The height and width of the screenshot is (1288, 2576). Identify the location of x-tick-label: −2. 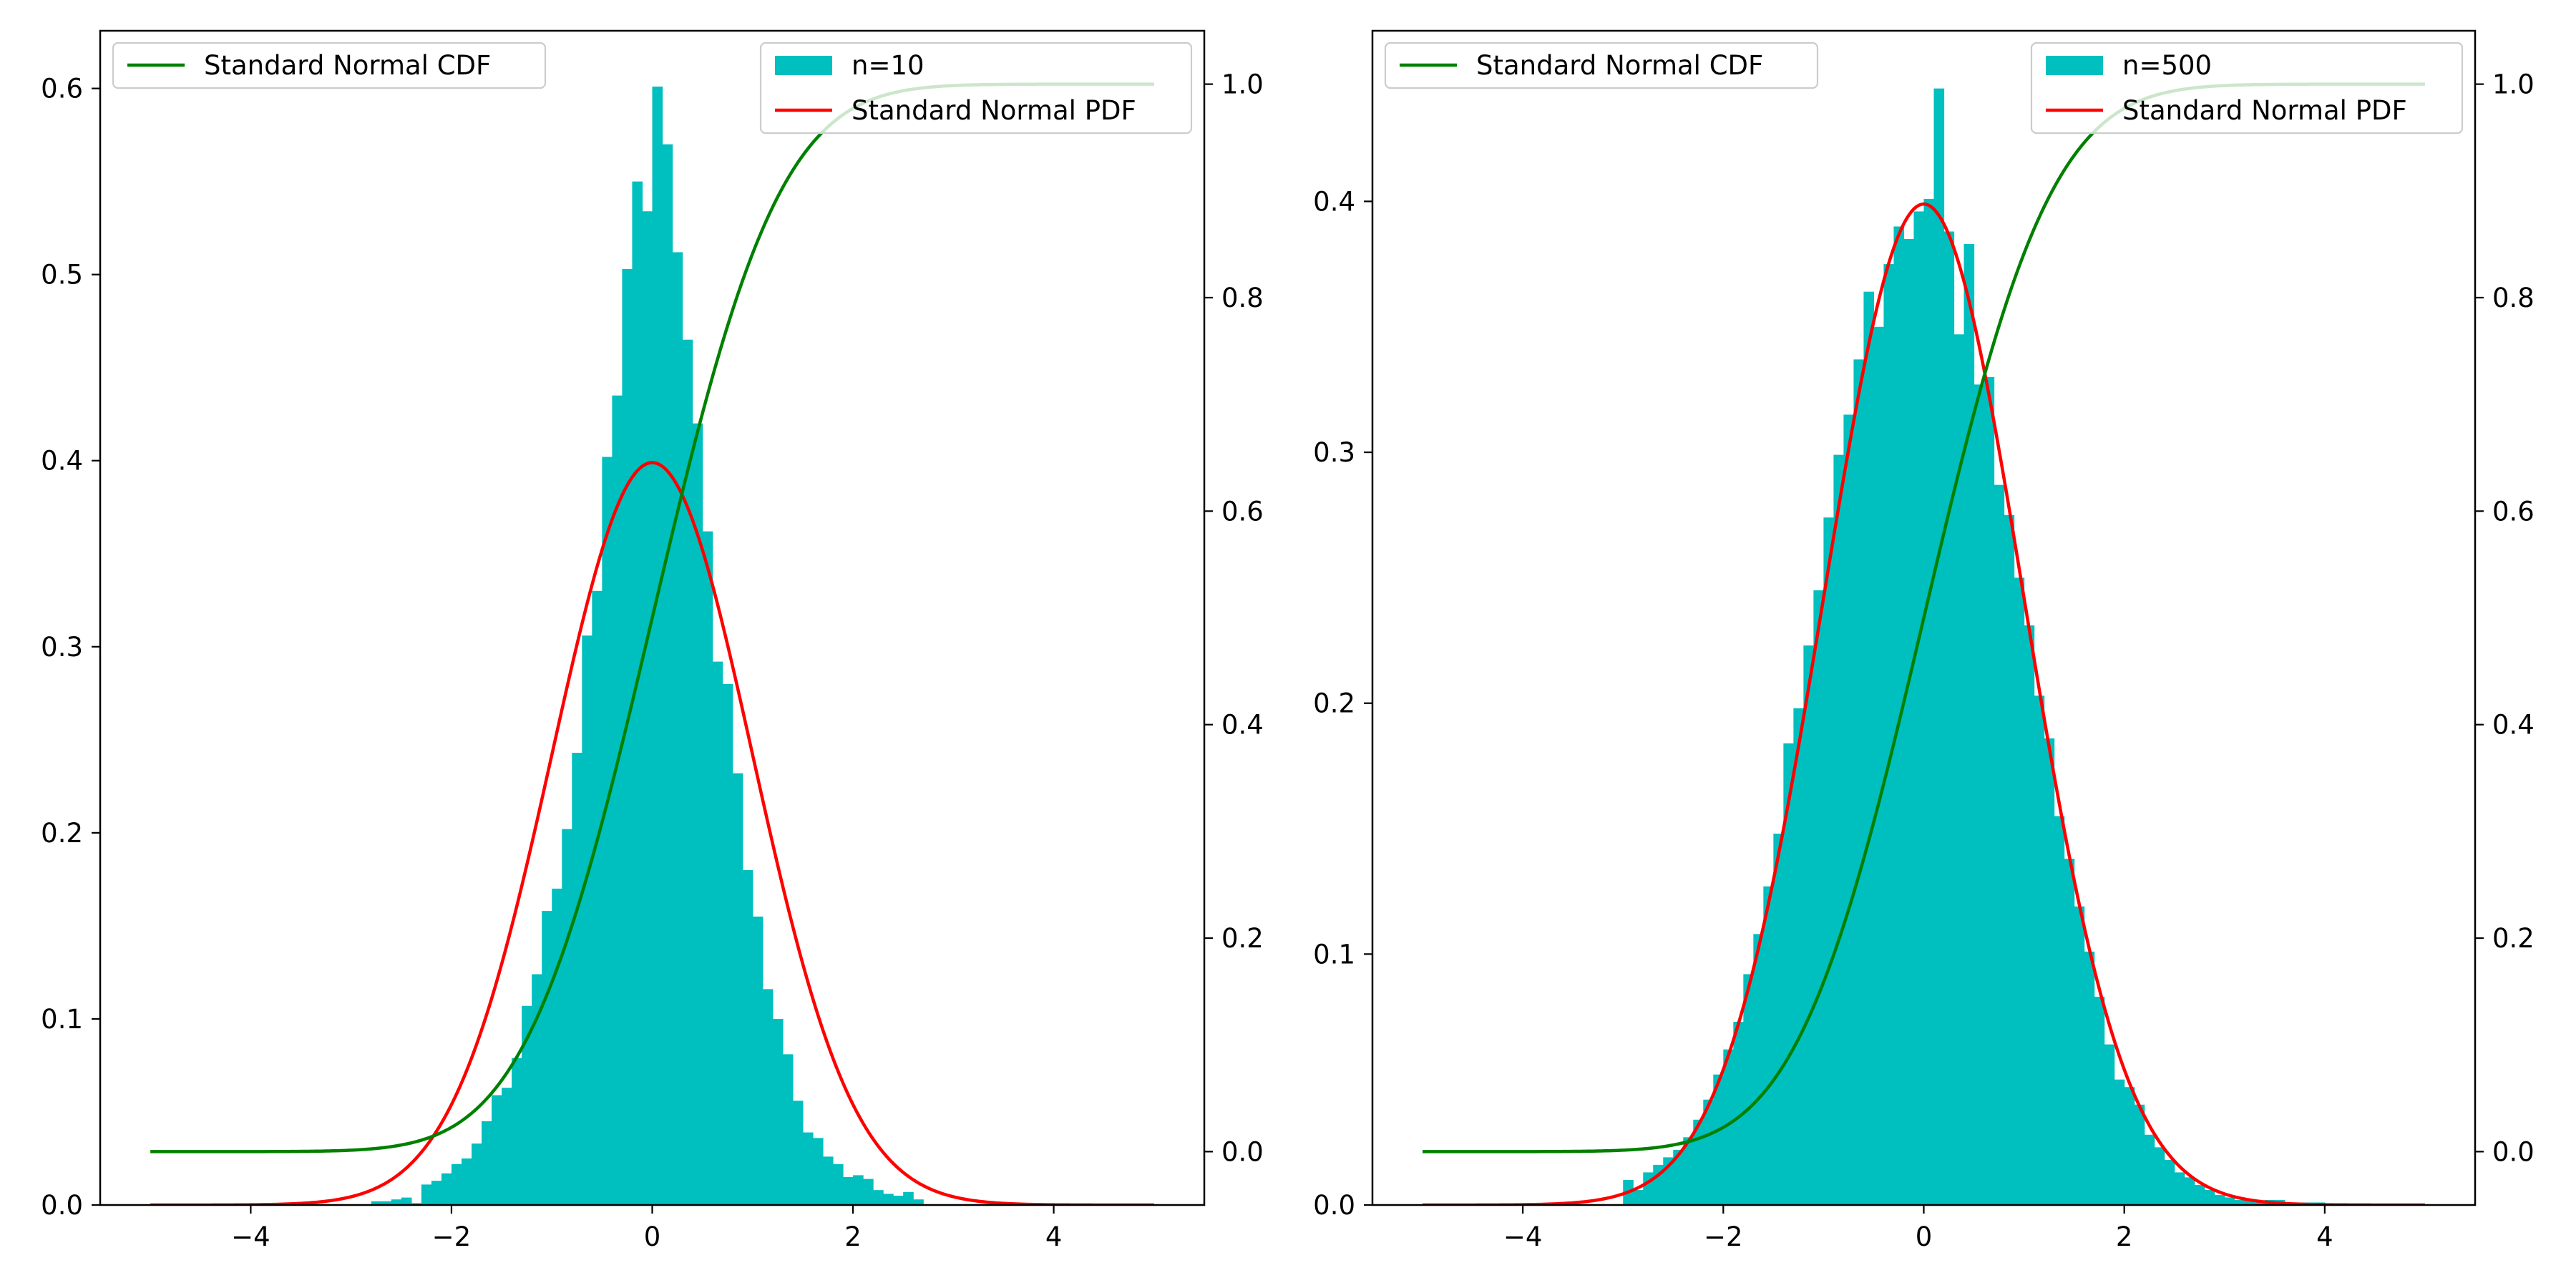
(452, 1236).